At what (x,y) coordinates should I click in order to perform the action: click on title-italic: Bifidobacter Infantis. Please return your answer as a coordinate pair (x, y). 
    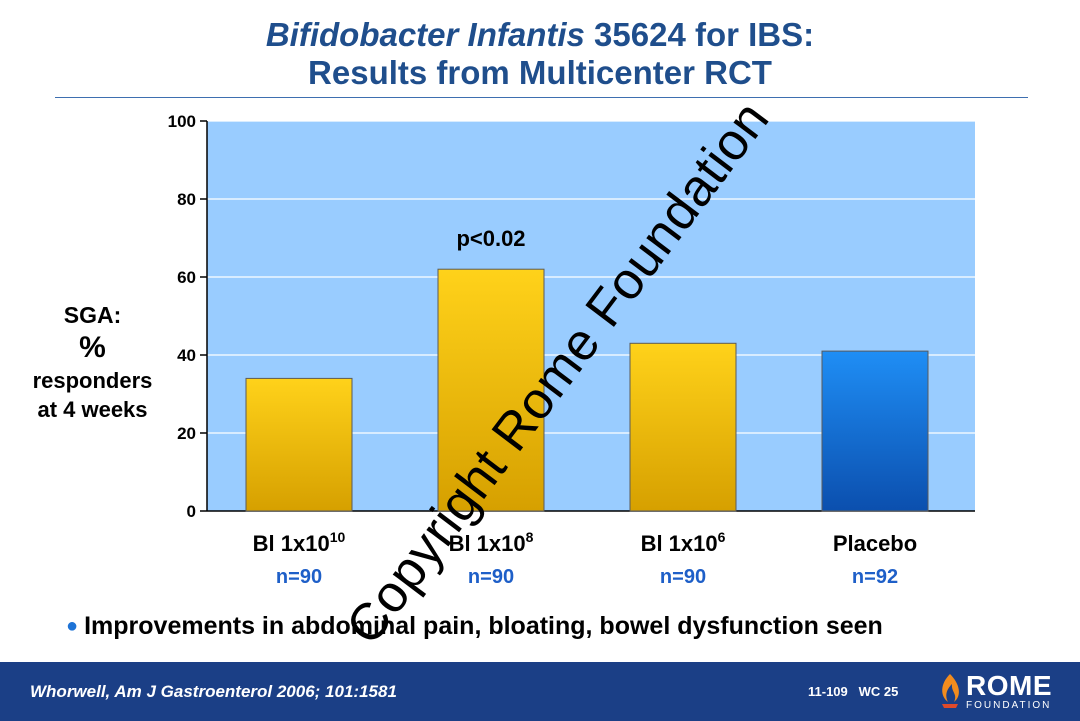
    Looking at the image, I should click on (425, 34).